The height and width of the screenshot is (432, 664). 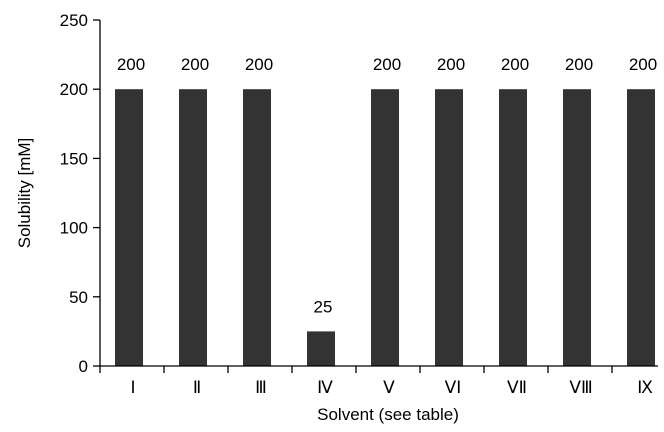 What do you see at coordinates (323, 306) in the screenshot?
I see `data-label: 25` at bounding box center [323, 306].